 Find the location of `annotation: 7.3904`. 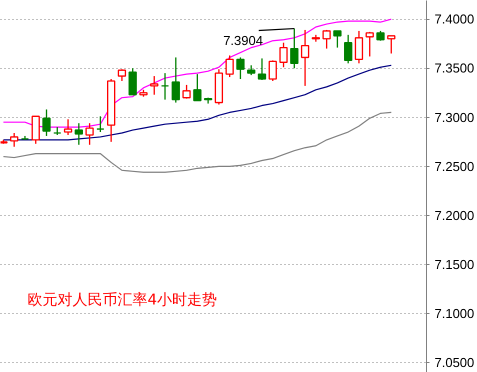

annotation: 7.3904 is located at coordinates (243, 40).